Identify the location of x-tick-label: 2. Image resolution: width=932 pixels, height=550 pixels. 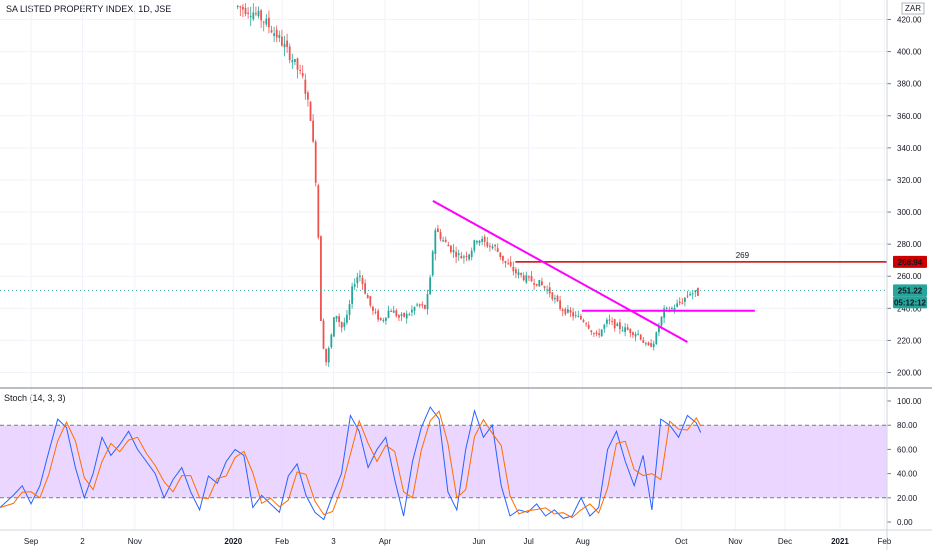
(82, 541).